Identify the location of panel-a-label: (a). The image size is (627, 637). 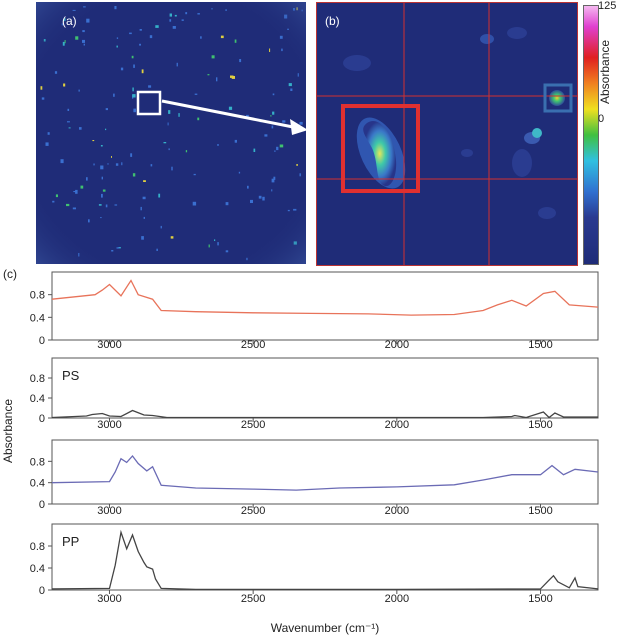
(69, 21).